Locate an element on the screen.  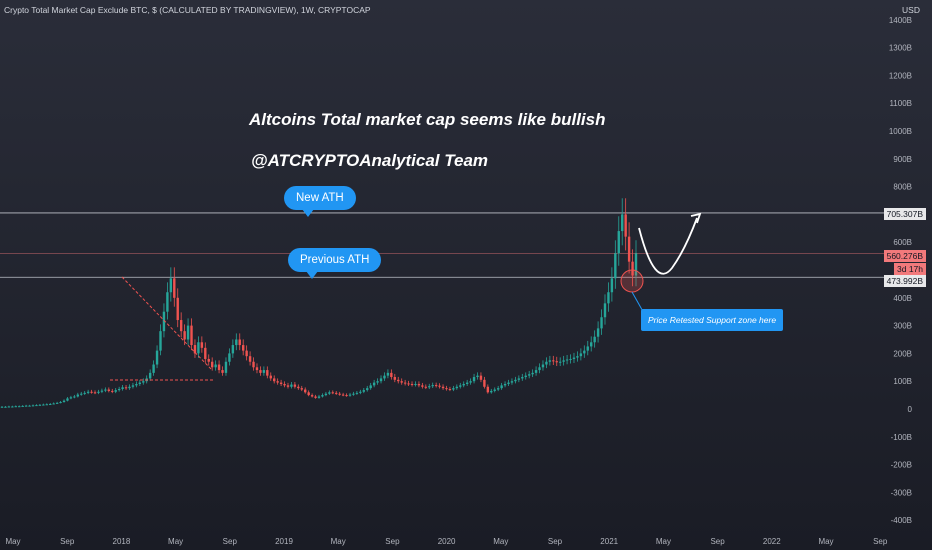
y-tick-label: 100B is located at coordinates (902, 381).